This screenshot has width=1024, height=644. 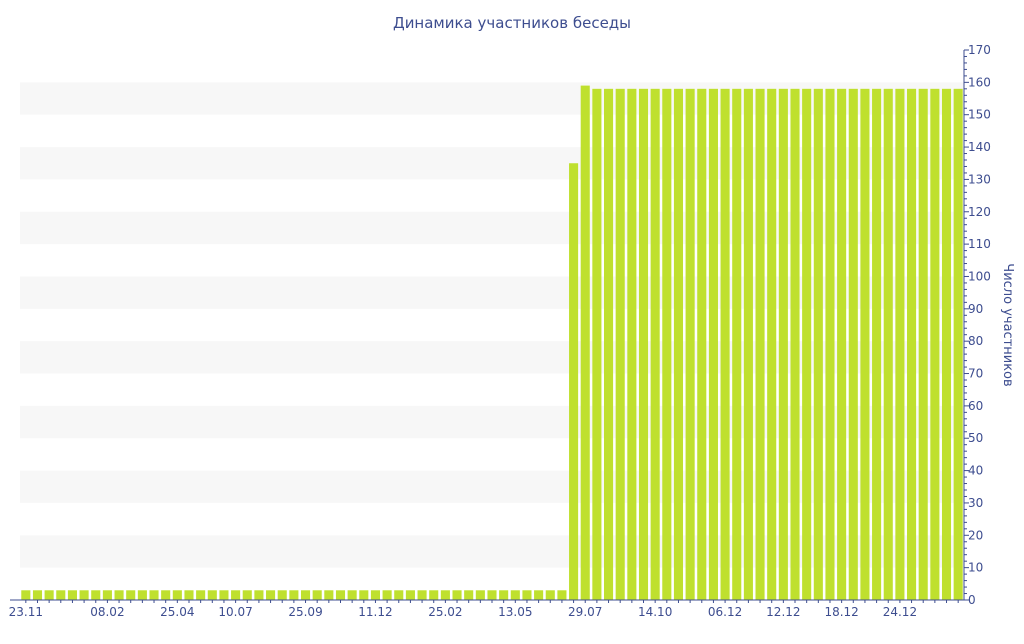 What do you see at coordinates (975, 568) in the screenshot?
I see `y-tick-label: 10` at bounding box center [975, 568].